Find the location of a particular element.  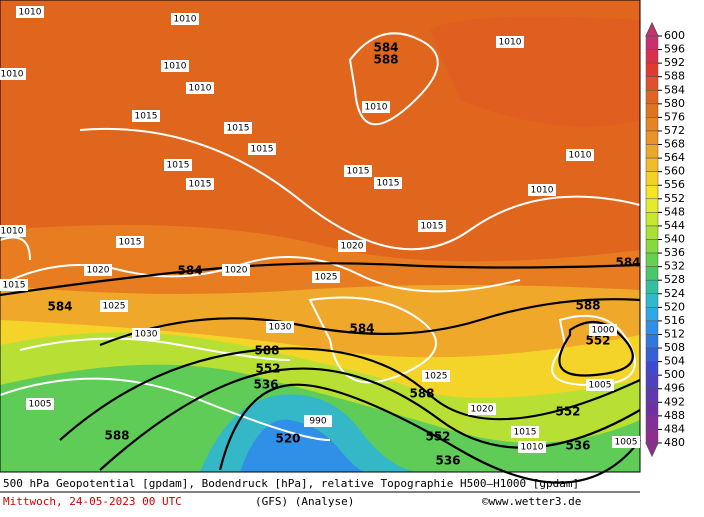

legend-tick-label: 544 is located at coordinates (674, 225).